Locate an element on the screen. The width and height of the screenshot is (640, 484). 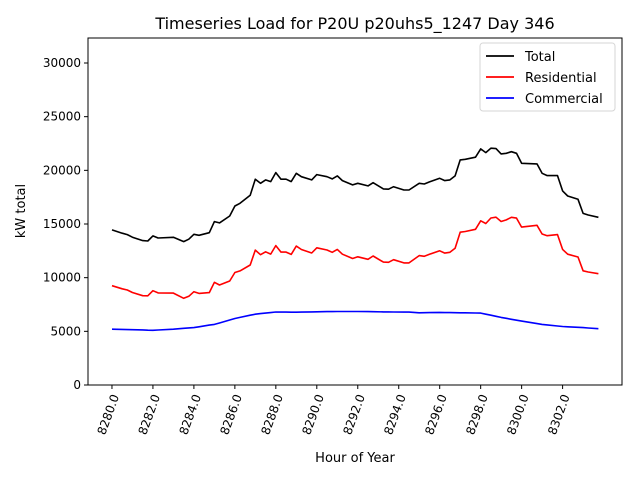
x-tick-label: 8290.0 is located at coordinates (313, 414).